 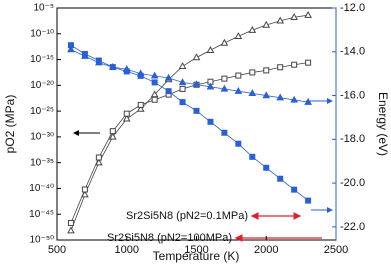 What do you see at coordinates (127, 250) in the screenshot?
I see `x-tick-label: 1000` at bounding box center [127, 250].